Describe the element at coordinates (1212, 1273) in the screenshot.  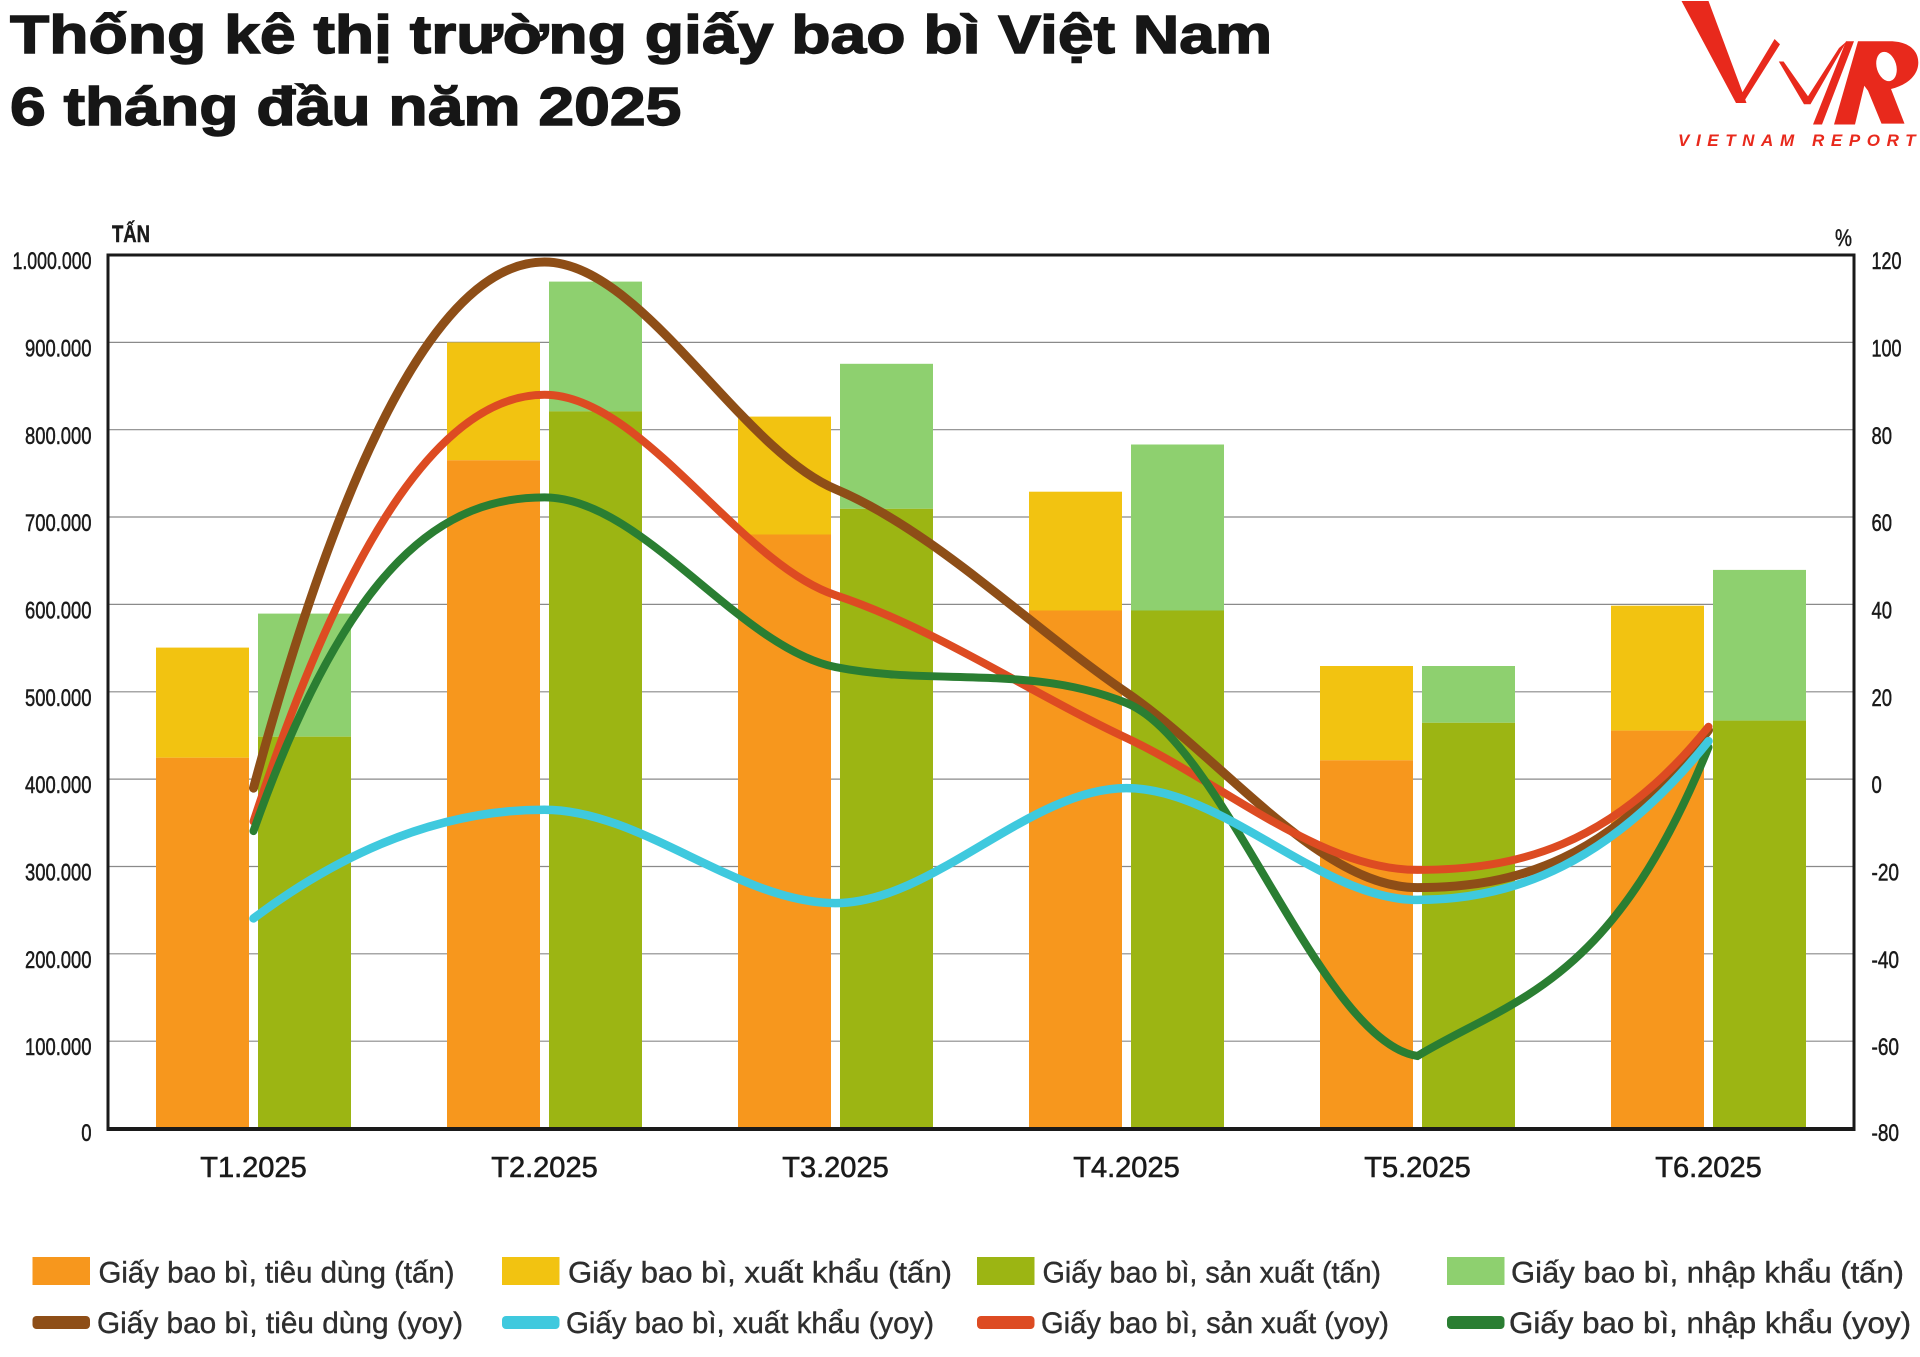
I see `svg-text: Giấy bao bì, sản xuất (tấn)` at that location.